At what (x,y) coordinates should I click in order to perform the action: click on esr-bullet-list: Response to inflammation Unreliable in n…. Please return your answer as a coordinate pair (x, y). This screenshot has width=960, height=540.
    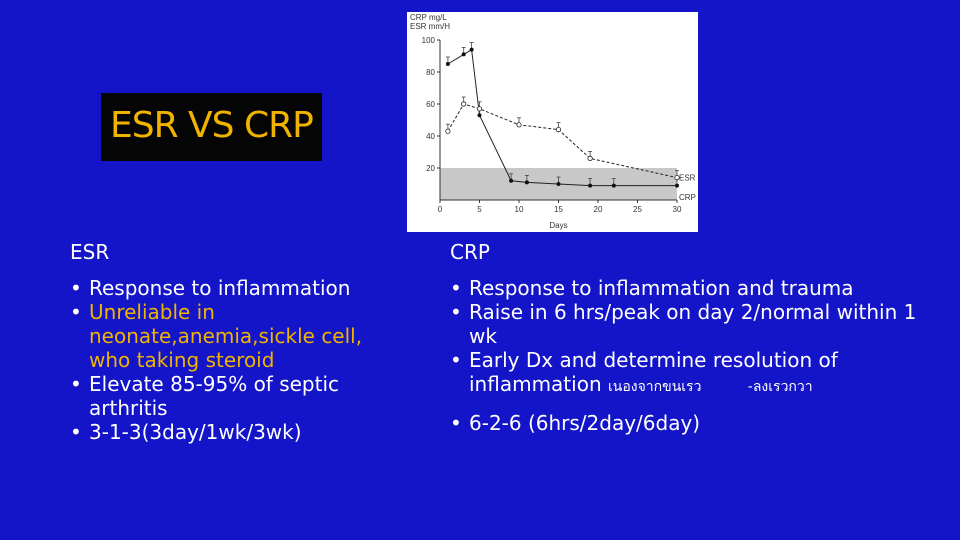
    Looking at the image, I should click on (235, 360).